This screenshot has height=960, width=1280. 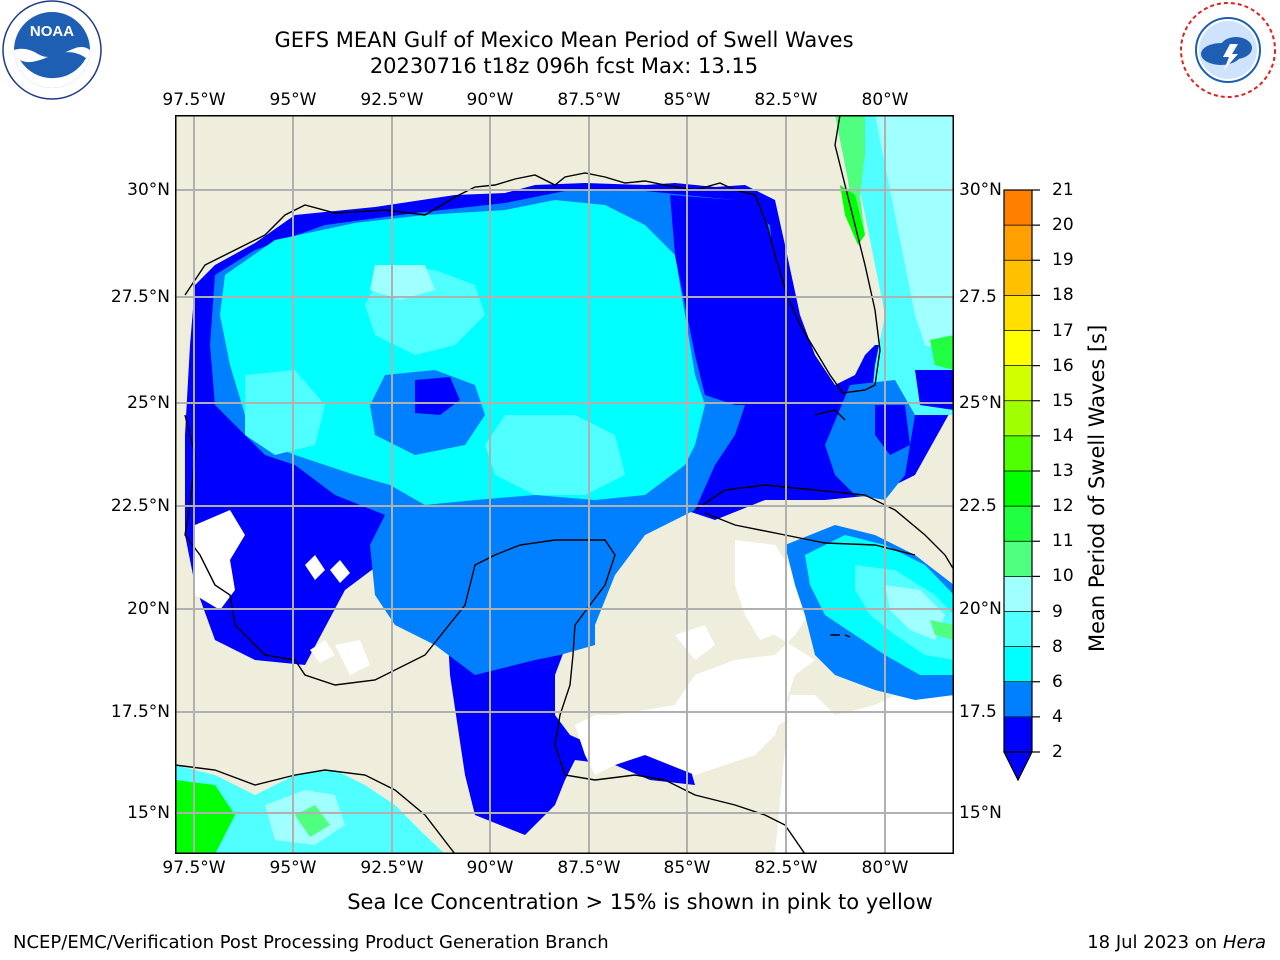 What do you see at coordinates (1063, 295) in the screenshot?
I see `colorbar-tick-label: 18` at bounding box center [1063, 295].